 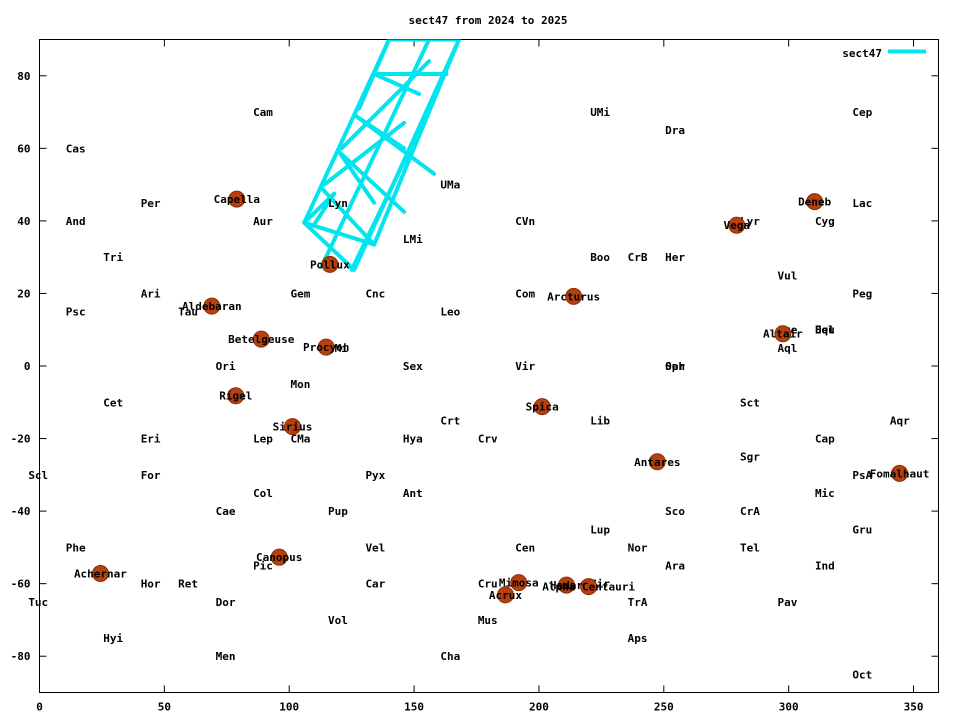 What do you see at coordinates (279, 557) in the screenshot?
I see `star-label: Canopus` at bounding box center [279, 557].